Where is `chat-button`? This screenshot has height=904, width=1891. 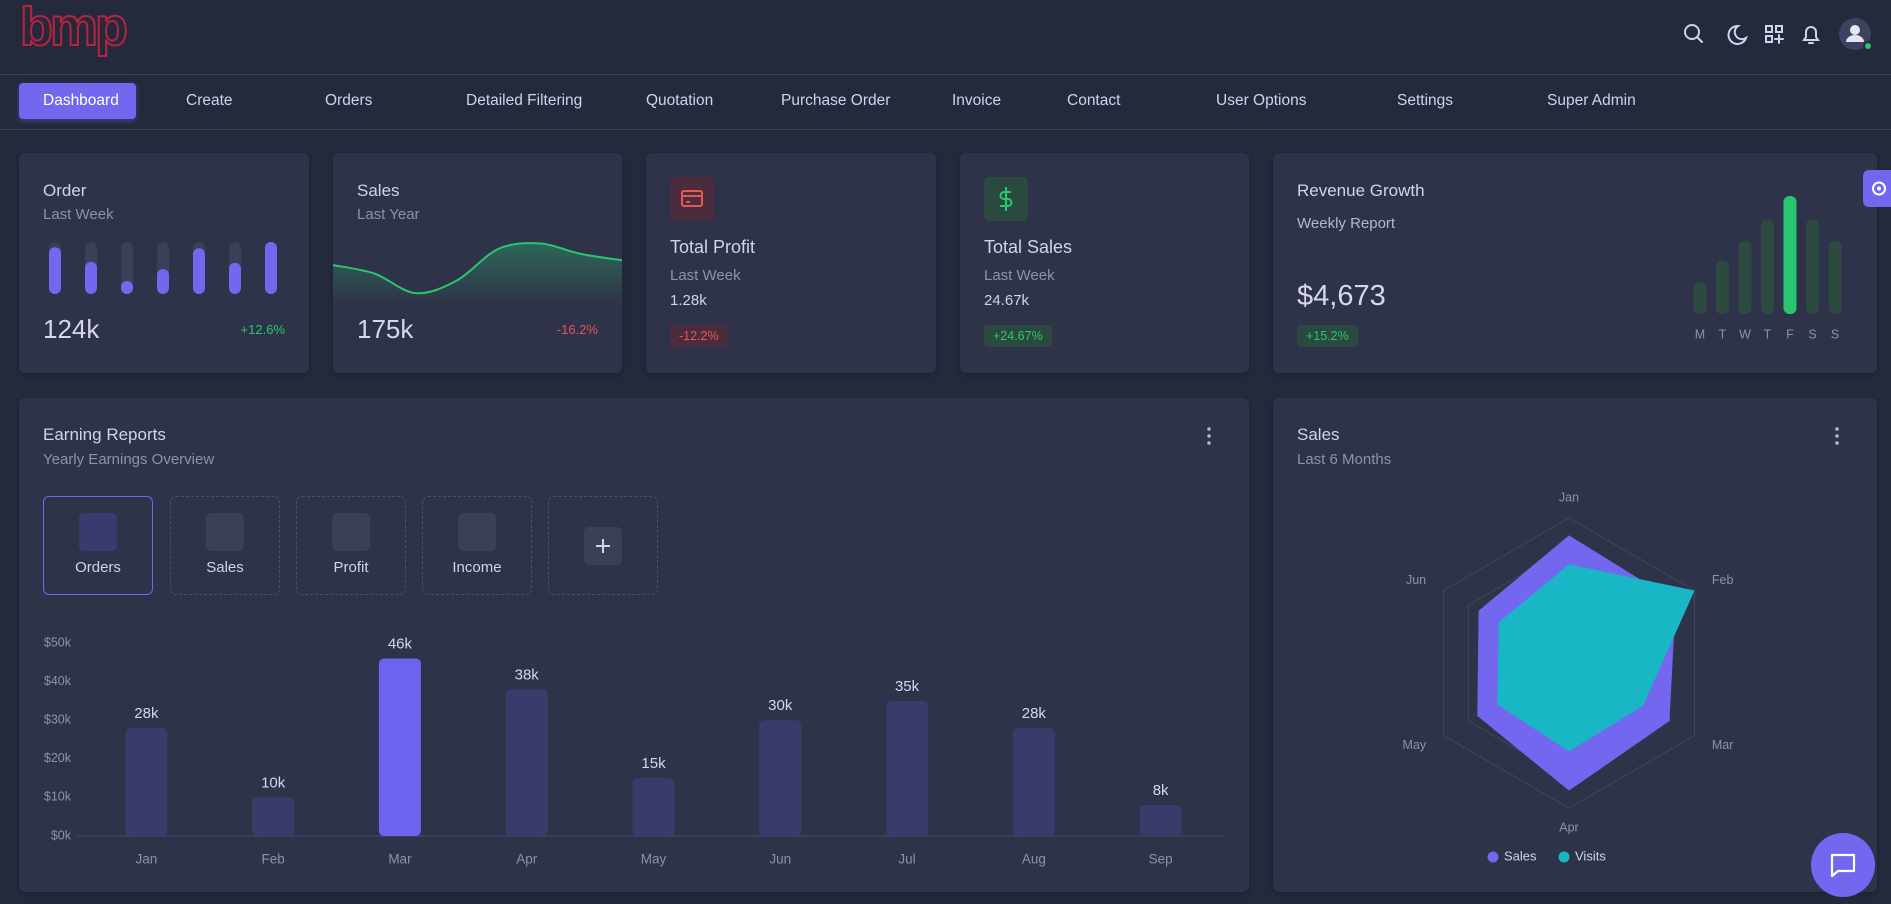 chat-button is located at coordinates (1843, 865).